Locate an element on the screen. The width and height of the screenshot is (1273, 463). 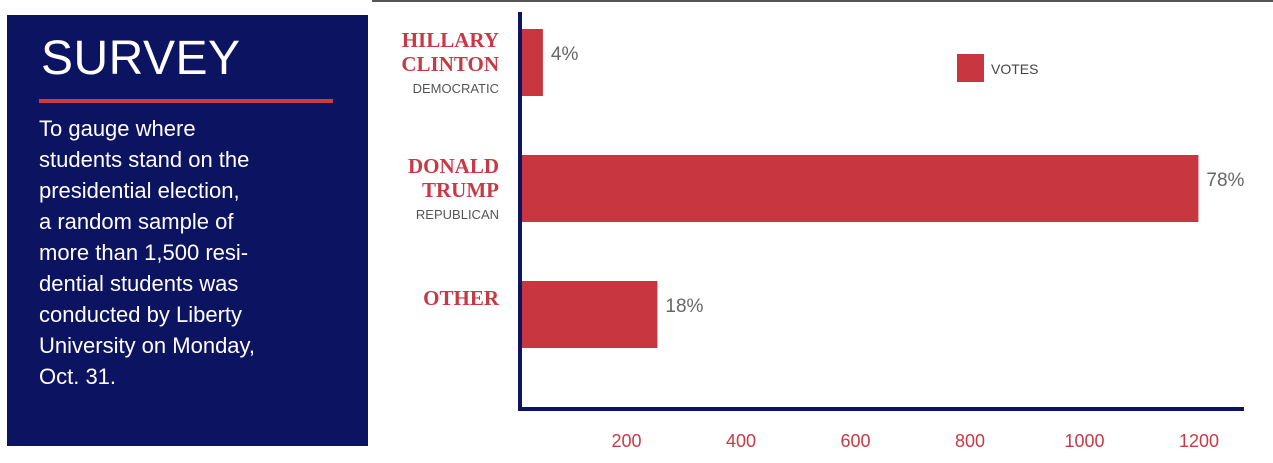
candidate-name-label: DONALD is located at coordinates (453, 166).